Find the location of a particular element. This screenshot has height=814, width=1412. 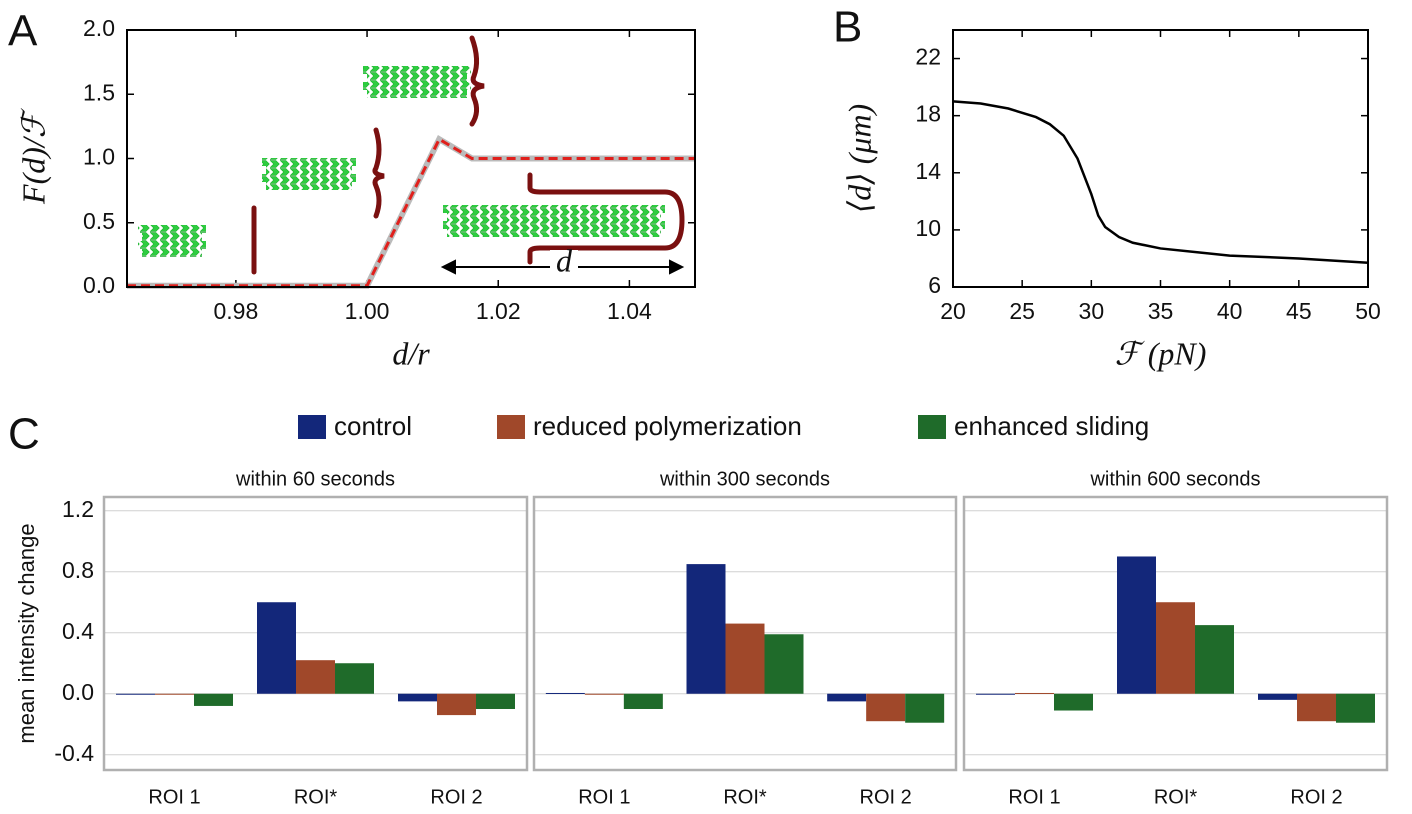

y-tick-label: 0.8 is located at coordinates (78, 570).